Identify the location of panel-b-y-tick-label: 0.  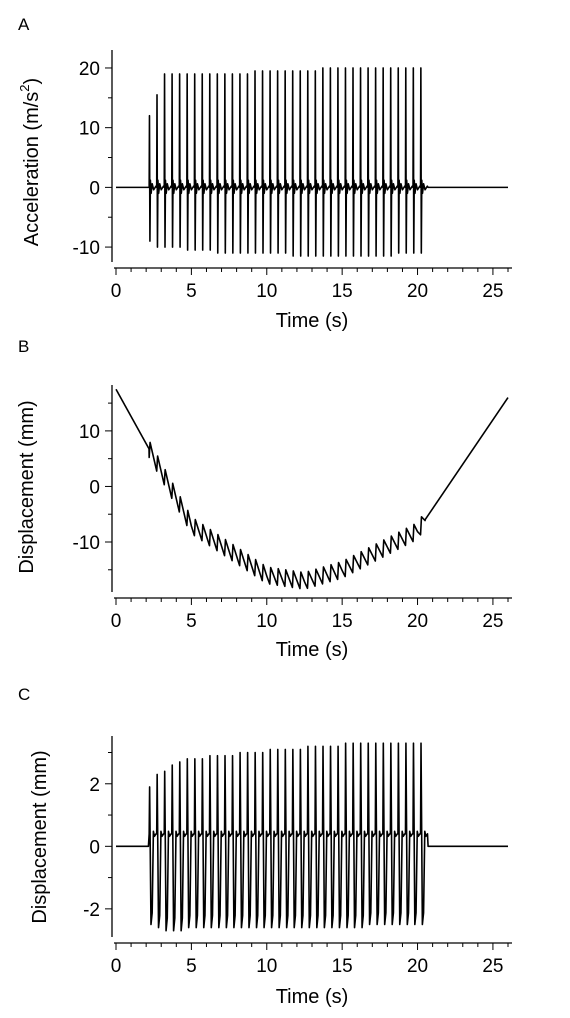
(94, 487).